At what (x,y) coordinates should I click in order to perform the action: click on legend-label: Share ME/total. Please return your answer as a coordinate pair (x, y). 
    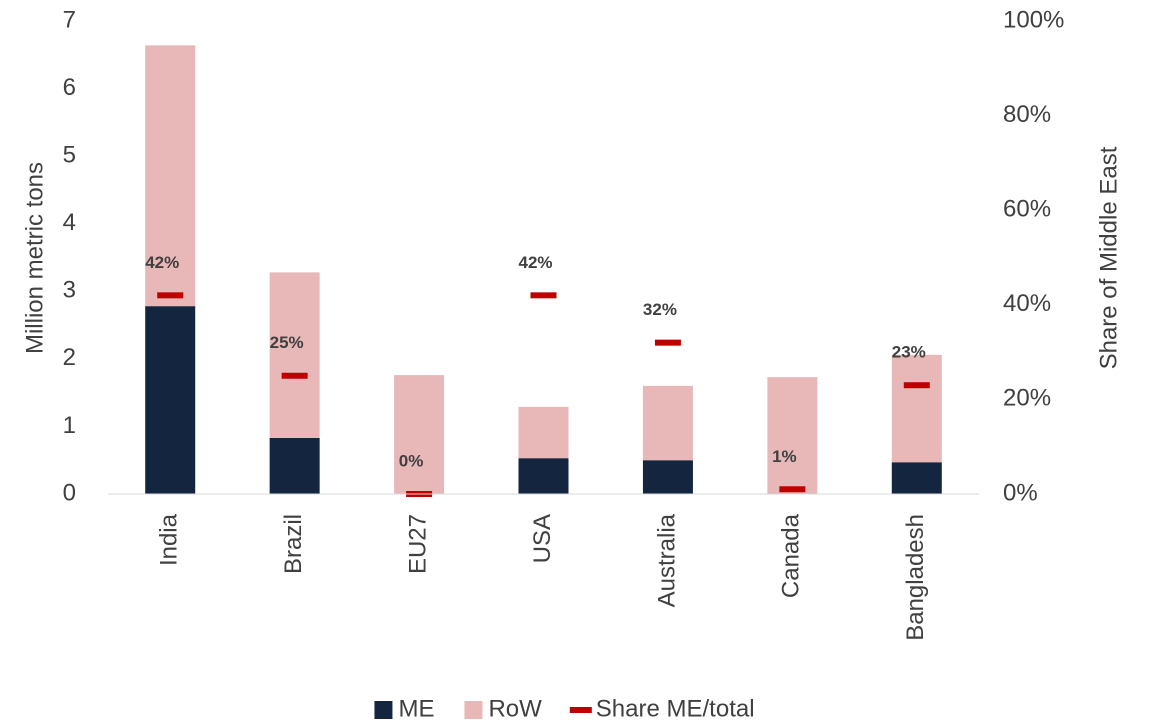
    Looking at the image, I should click on (675, 708).